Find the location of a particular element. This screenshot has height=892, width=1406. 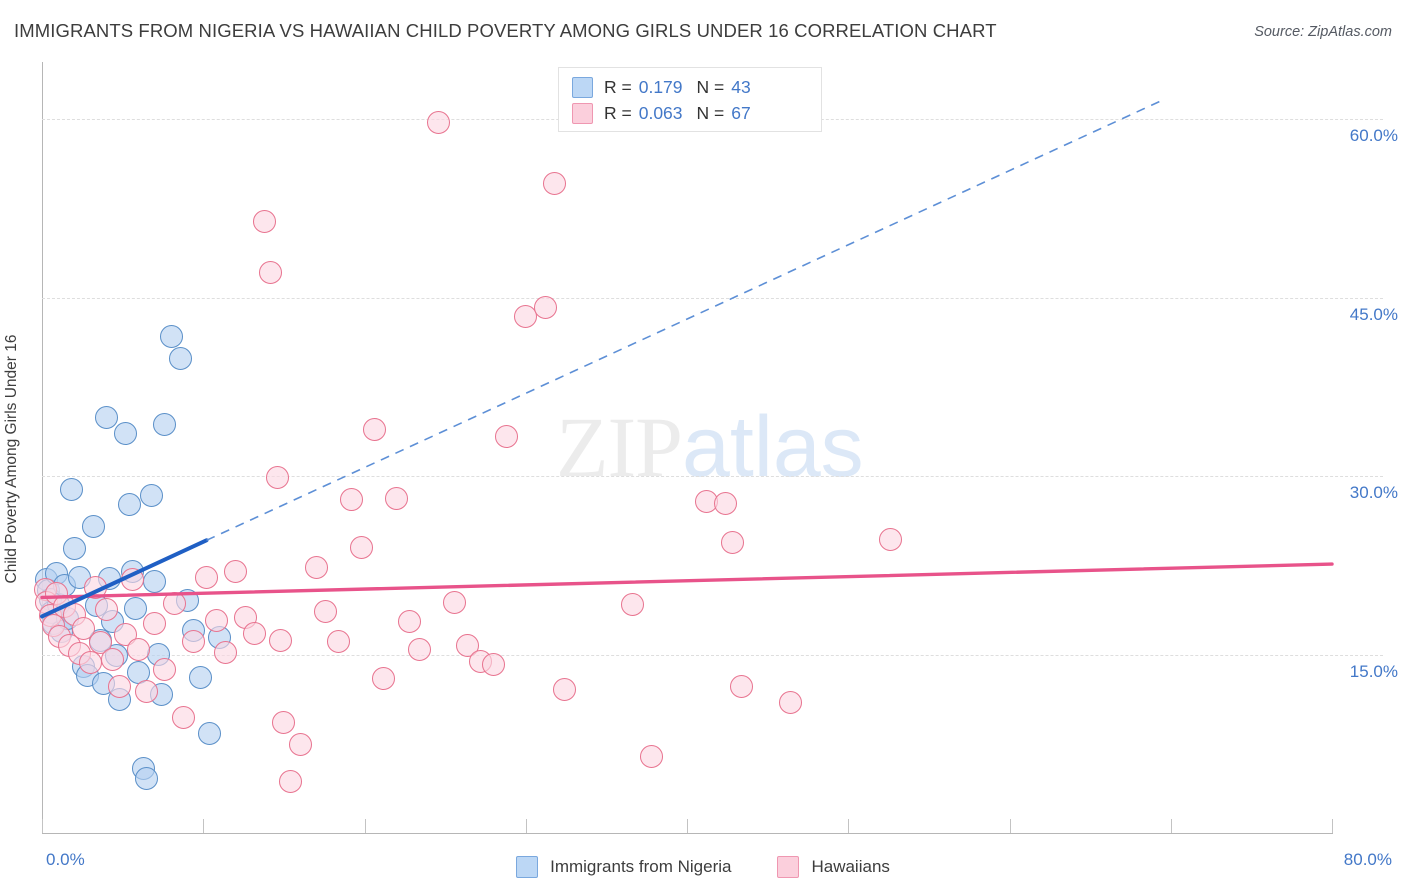

series-legend: Immigrants from Nigeria Hawaiians is located at coordinates (703, 867).